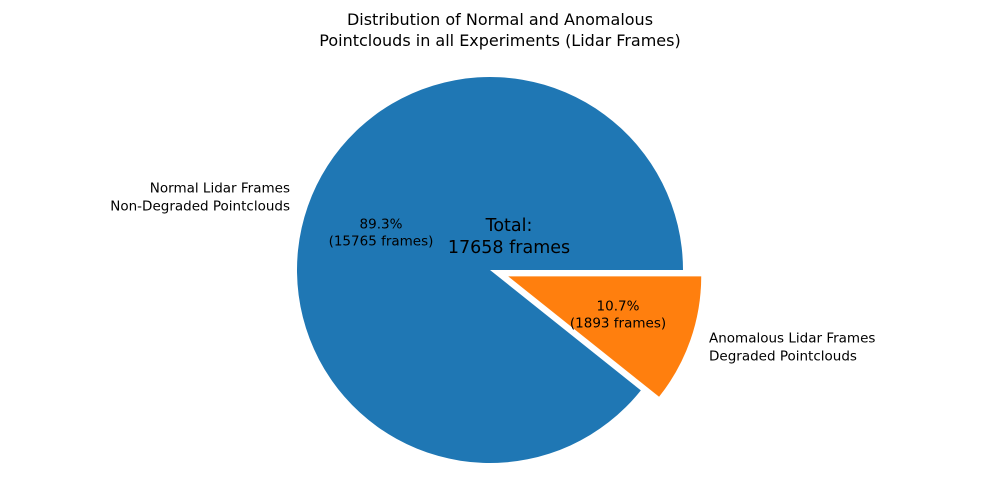 The height and width of the screenshot is (500, 1000). I want to click on slice-percentage-normal: 89.3% (15765 frames), so click(381, 233).